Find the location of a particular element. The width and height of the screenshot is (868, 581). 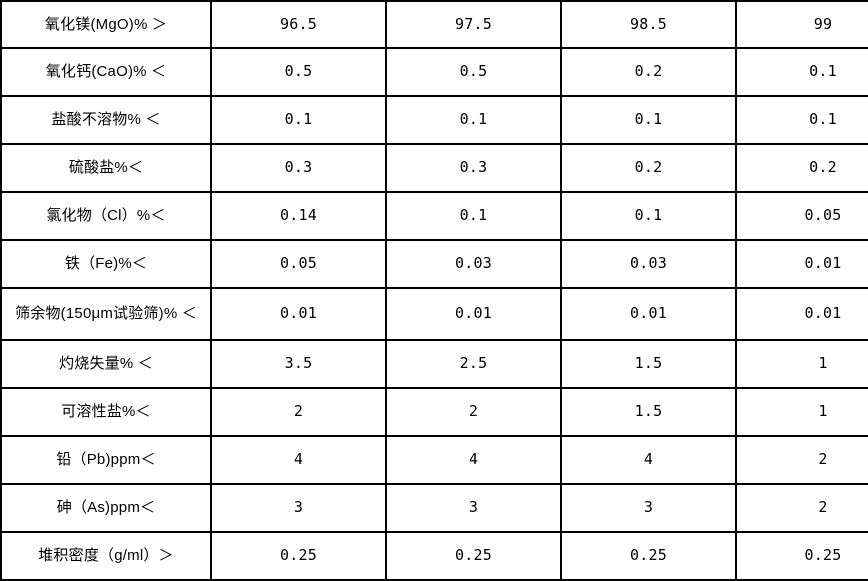

value-cell: 99 is located at coordinates (802, 25).